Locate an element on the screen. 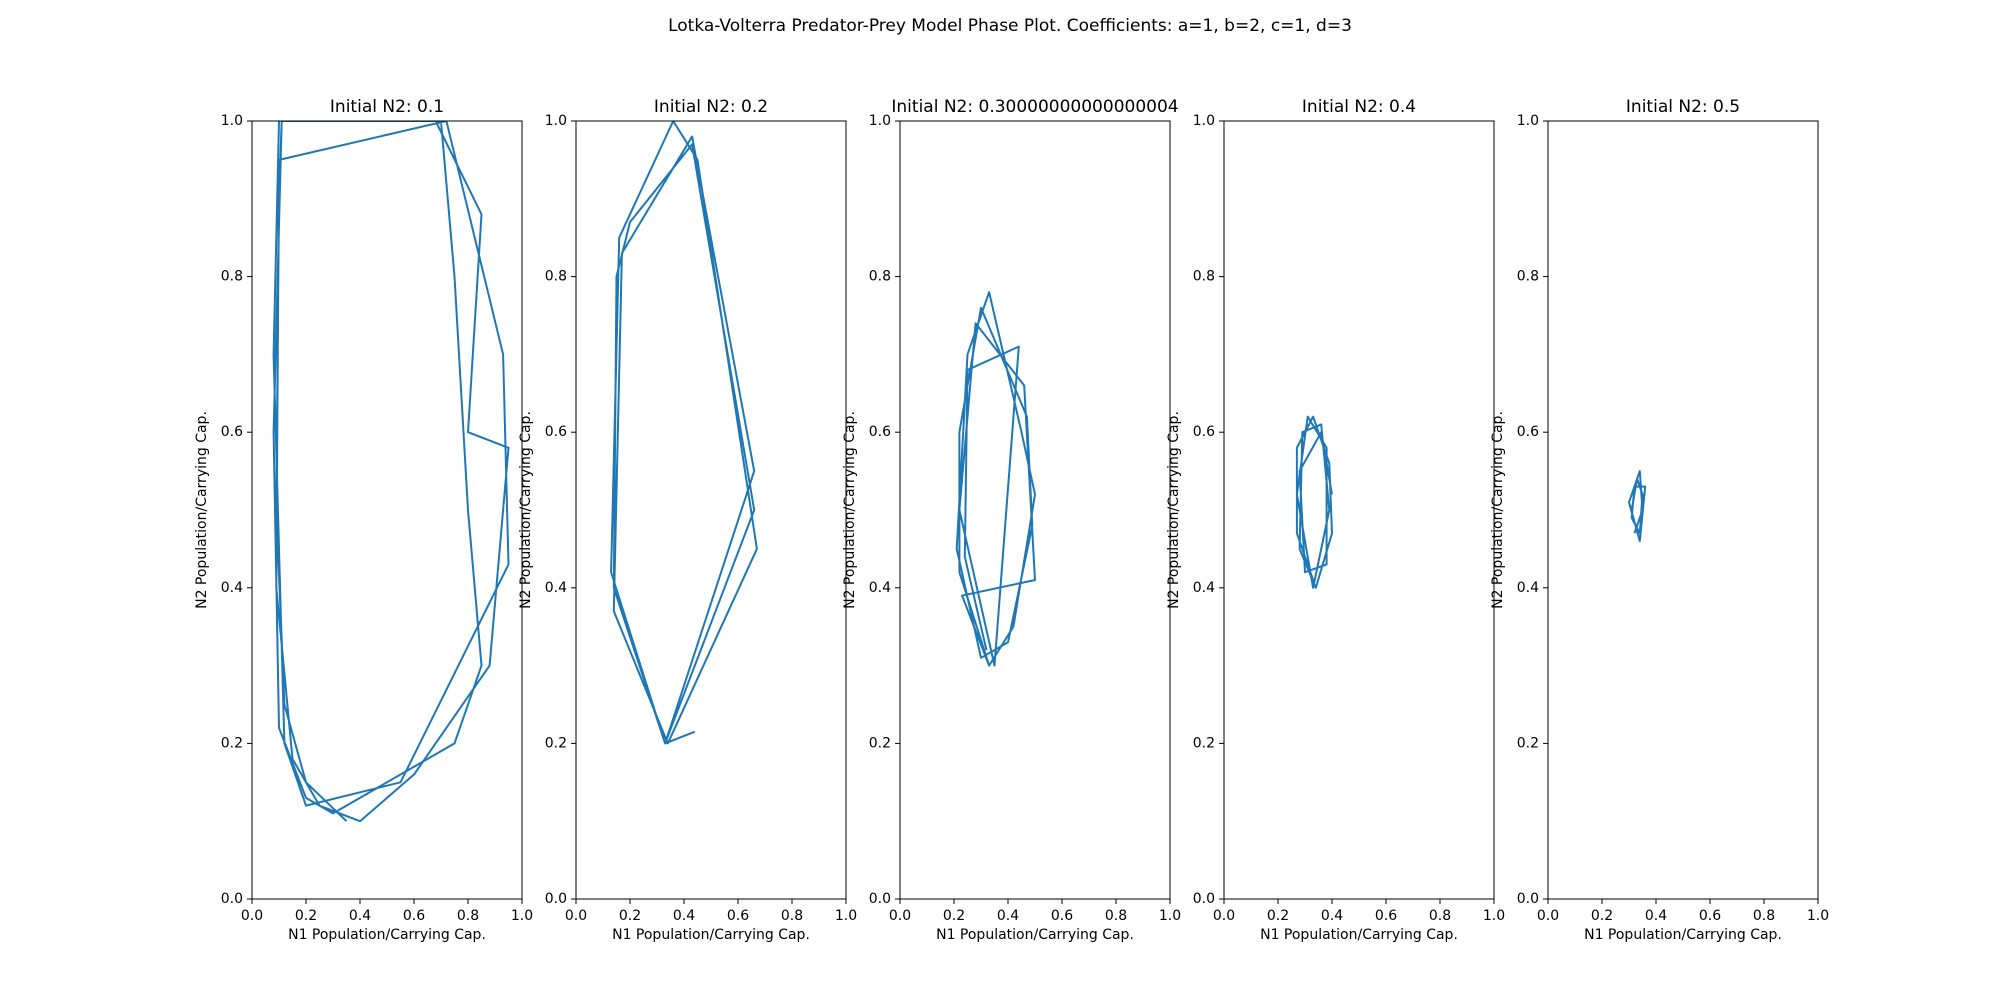 Image resolution: width=2000 pixels, height=1000 pixels. subplot-title: Initial N2: 0.5 is located at coordinates (1683, 107).